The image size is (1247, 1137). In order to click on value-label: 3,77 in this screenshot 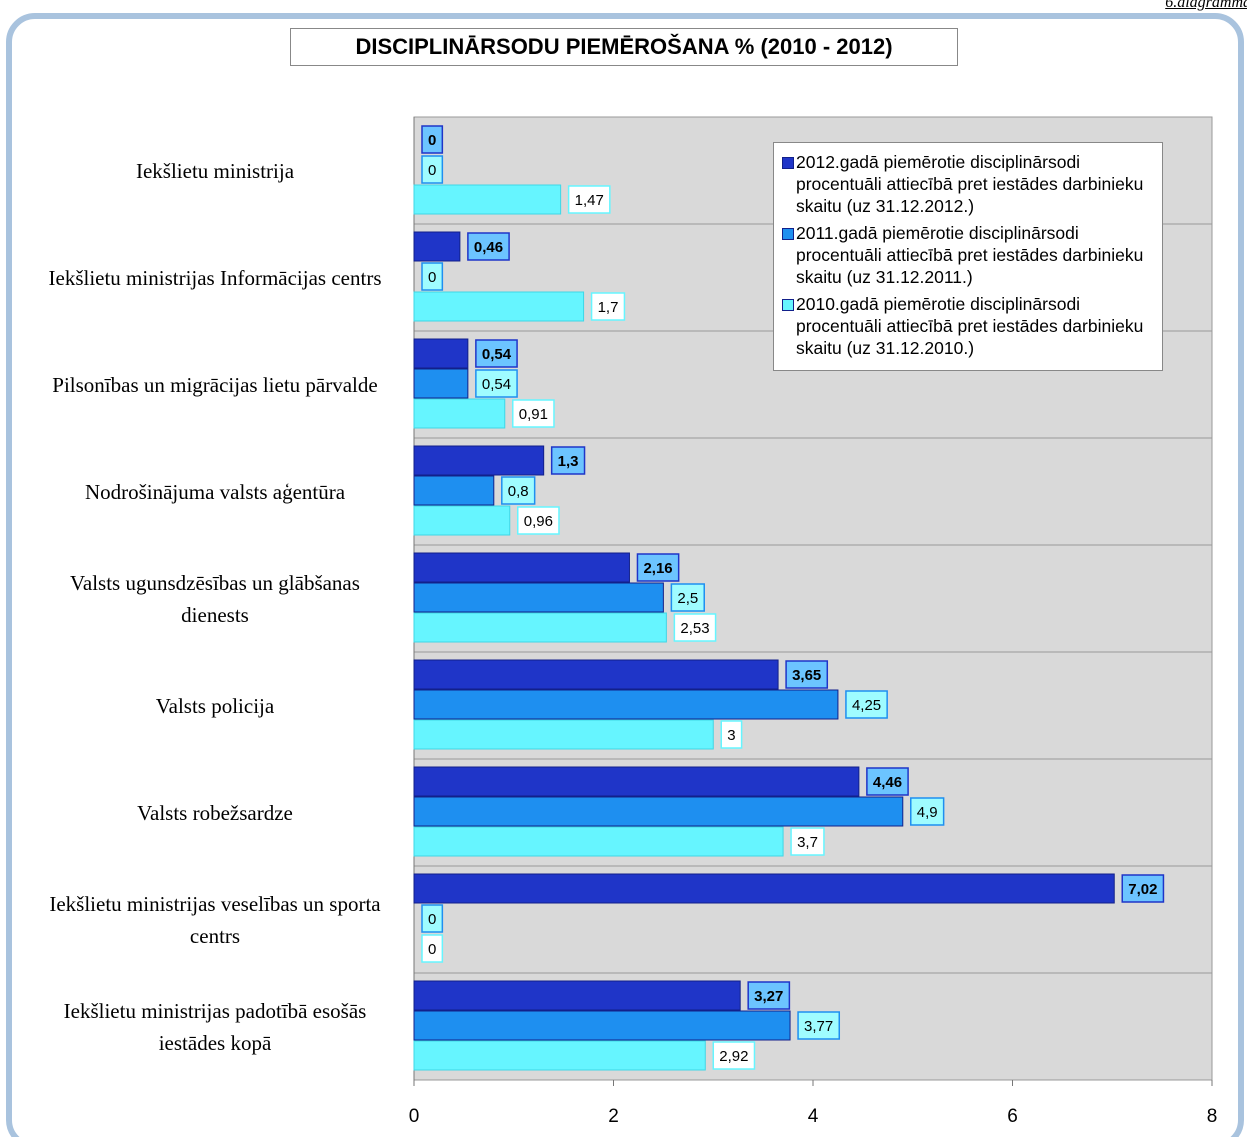, I will do `click(819, 1025)`.